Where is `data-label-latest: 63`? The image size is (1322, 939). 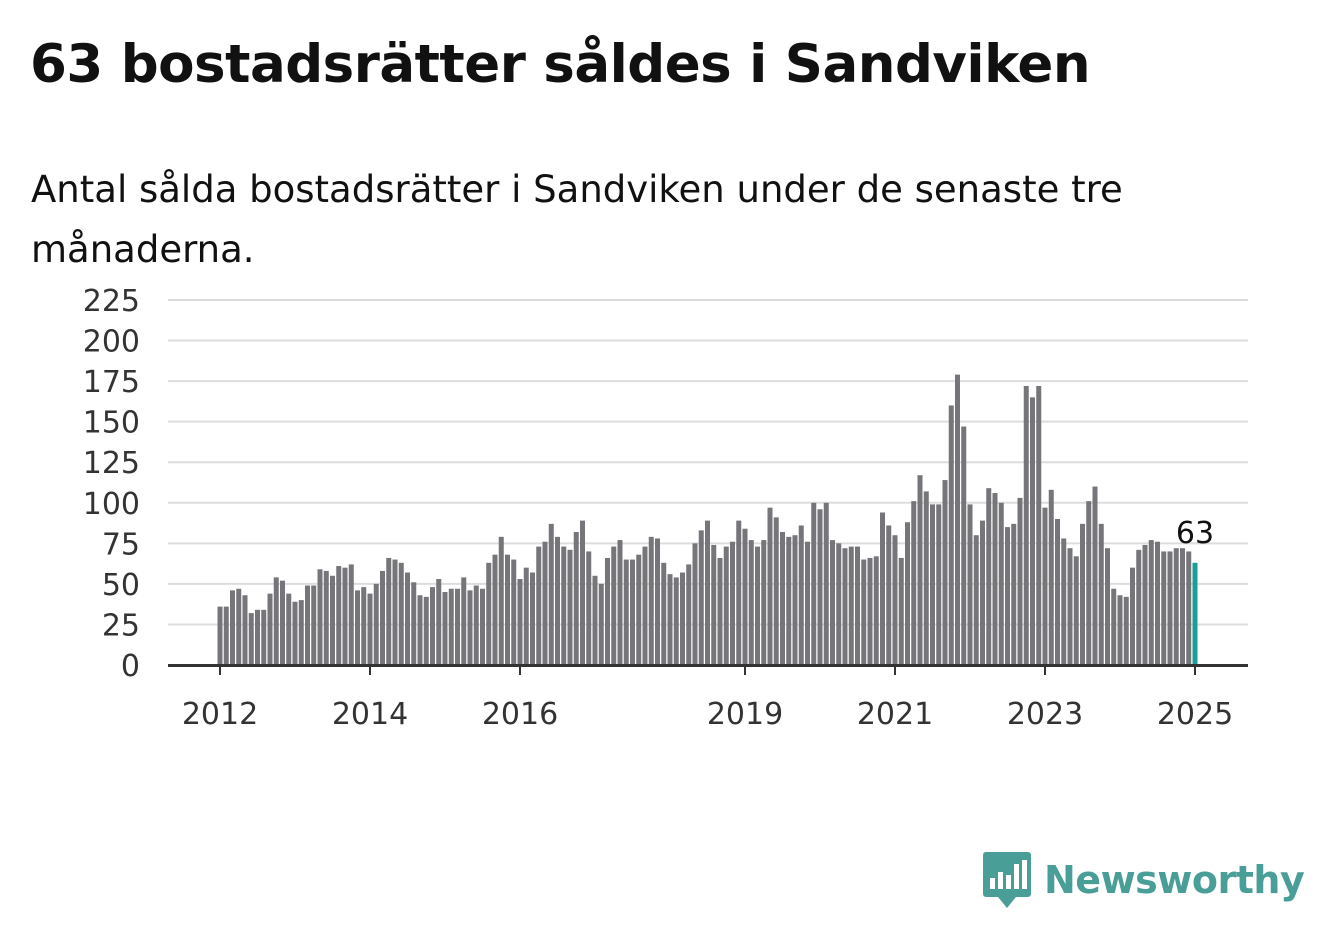
data-label-latest: 63 is located at coordinates (1195, 533).